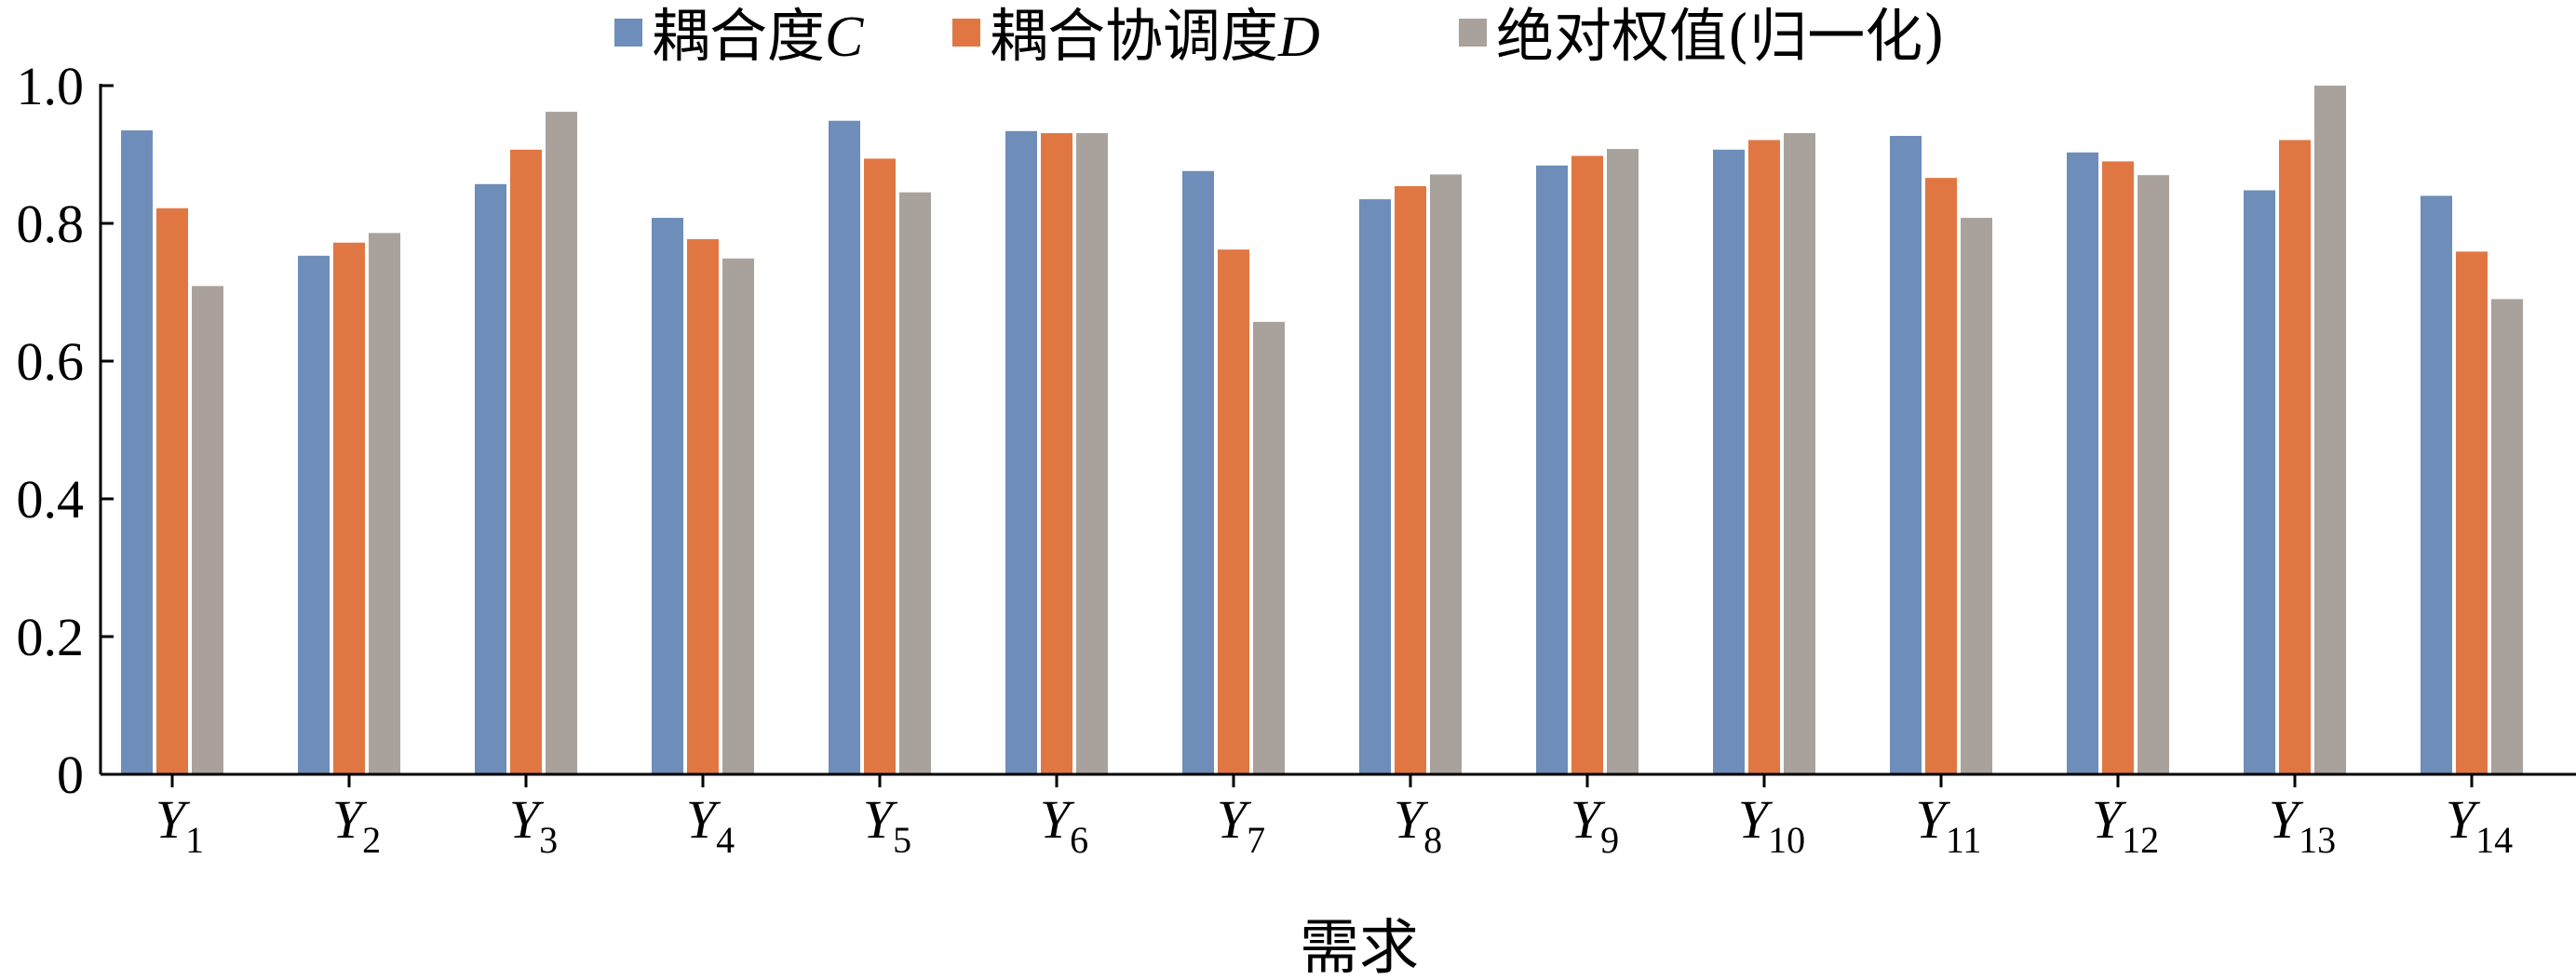 The image size is (2576, 980). Describe the element at coordinates (1021, 452) in the screenshot. I see `bar-series-1-y6` at that location.